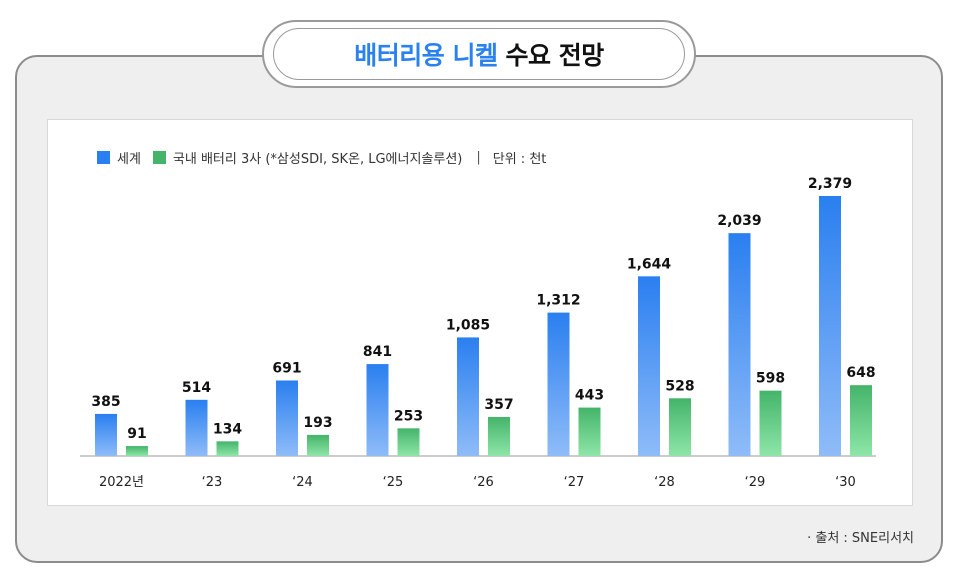 The height and width of the screenshot is (580, 960). Describe the element at coordinates (105, 402) in the screenshot. I see `label-world: 385` at that location.